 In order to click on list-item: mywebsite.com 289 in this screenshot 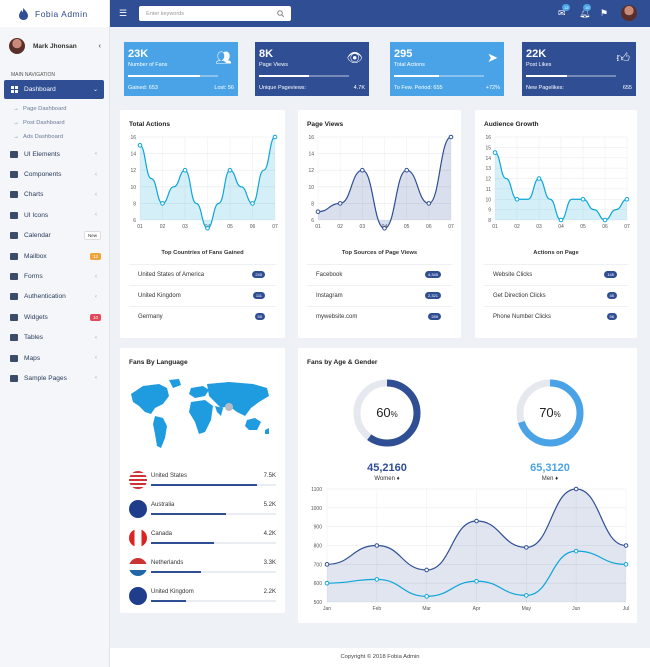, I will do `click(379, 316)`.